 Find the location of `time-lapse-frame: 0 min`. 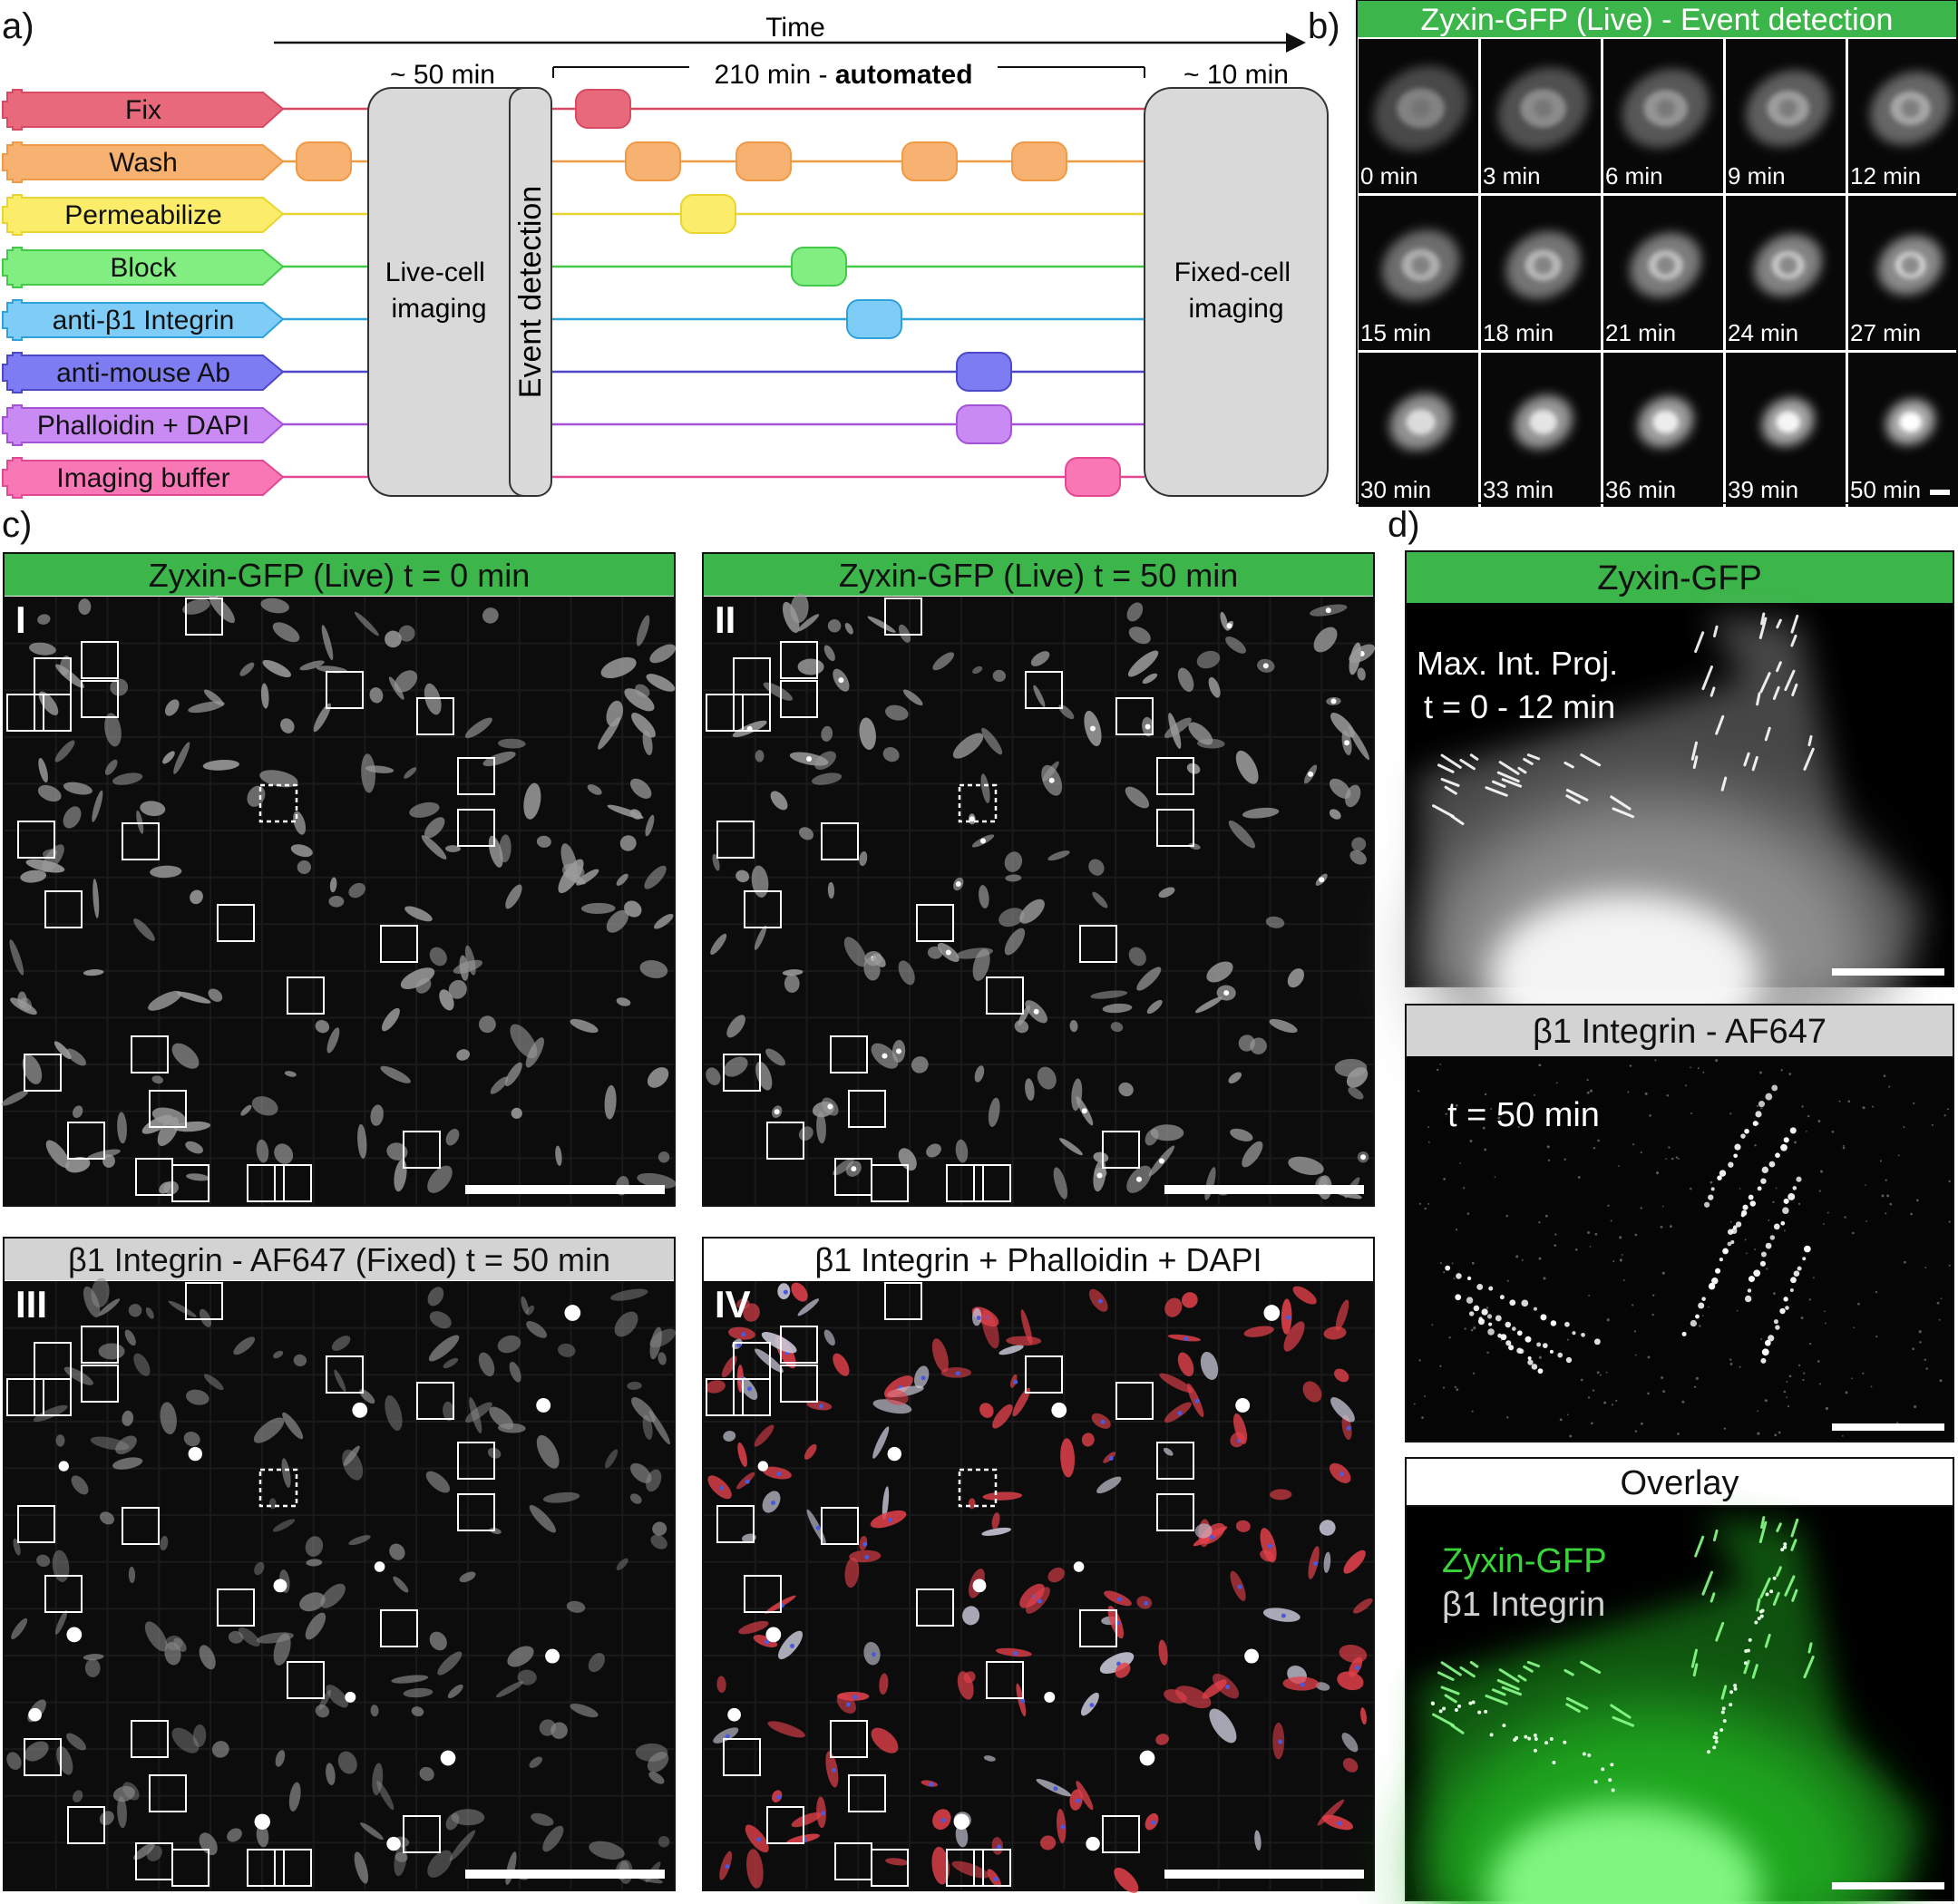

time-lapse-frame: 0 min is located at coordinates (1418, 116).